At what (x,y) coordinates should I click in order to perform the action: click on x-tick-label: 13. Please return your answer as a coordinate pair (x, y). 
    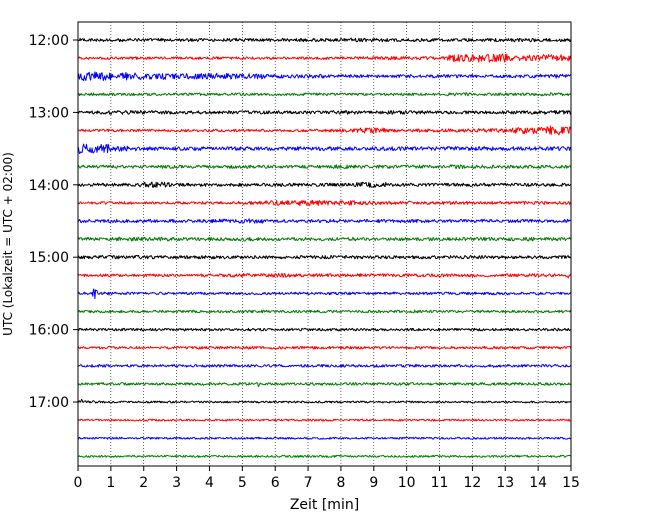
    Looking at the image, I should click on (505, 483).